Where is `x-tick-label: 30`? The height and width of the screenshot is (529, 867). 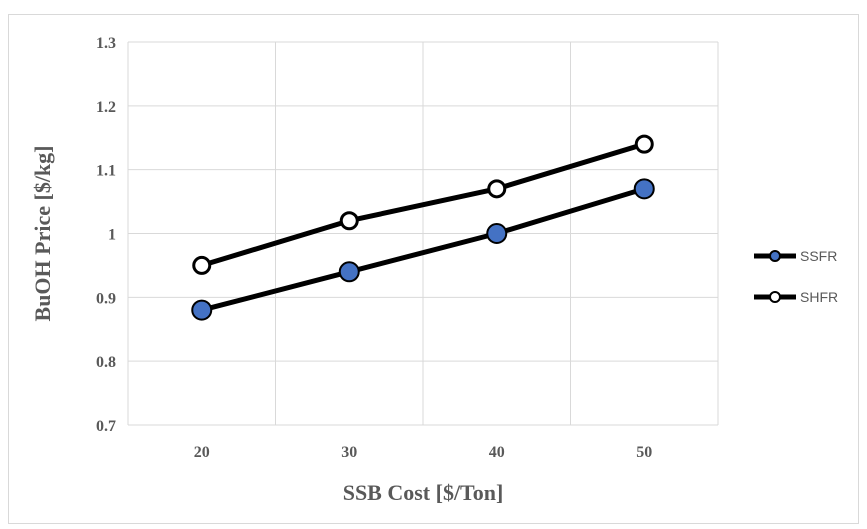 x-tick-label: 30 is located at coordinates (349, 452).